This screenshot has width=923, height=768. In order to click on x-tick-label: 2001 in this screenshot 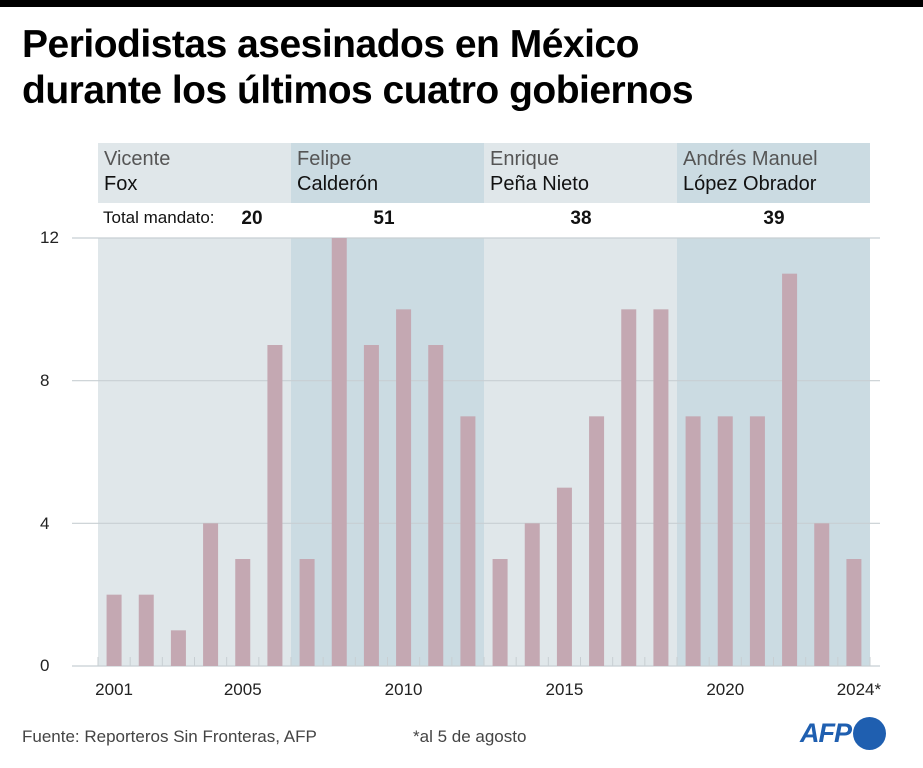, I will do `click(114, 689)`.